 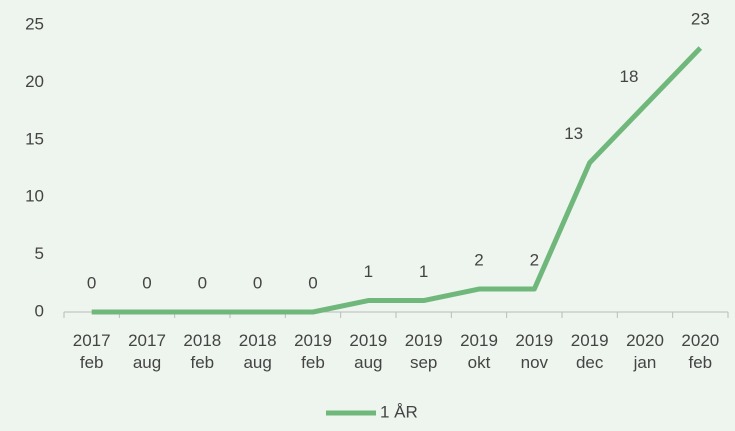 I want to click on x-tick-label: 2017 feb, so click(x=92, y=351).